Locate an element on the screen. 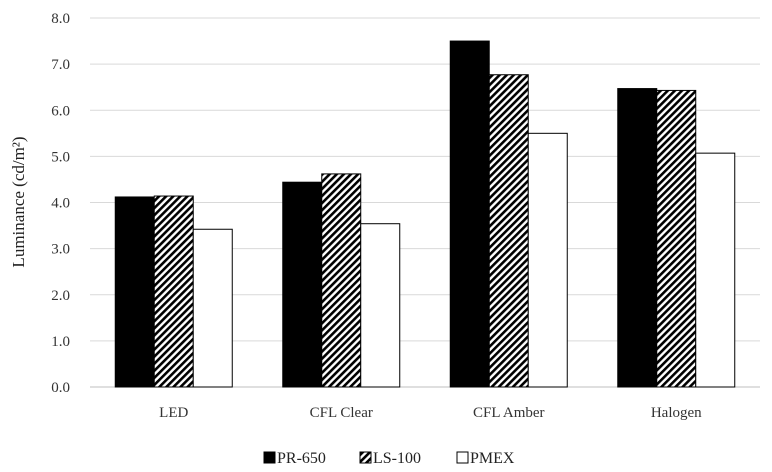 The width and height of the screenshot is (772, 472). legend: PR-650 LS-100 PMEX is located at coordinates (389, 458).